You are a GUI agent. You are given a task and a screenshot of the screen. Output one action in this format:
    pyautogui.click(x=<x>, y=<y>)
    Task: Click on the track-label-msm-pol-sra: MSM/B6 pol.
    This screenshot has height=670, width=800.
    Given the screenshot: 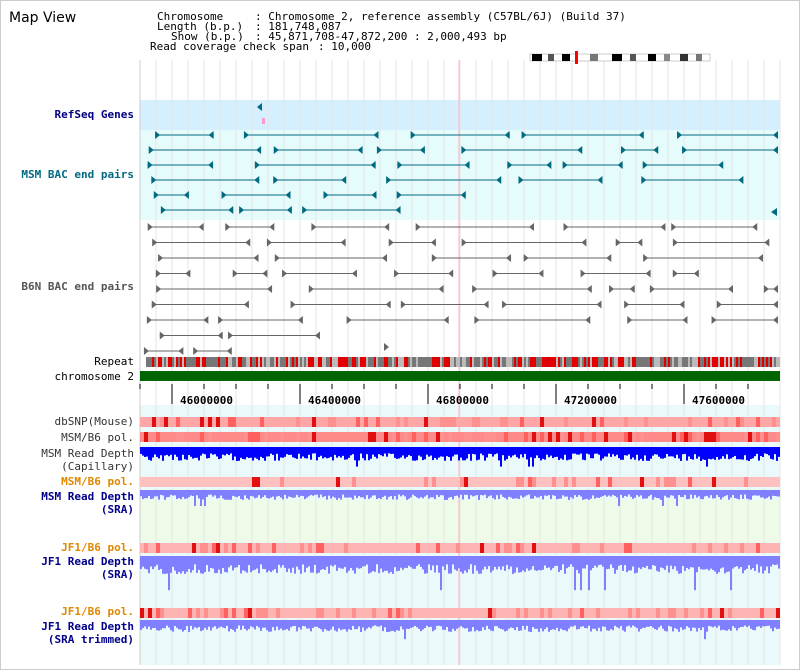 What is the action you would take?
    pyautogui.click(x=97, y=481)
    